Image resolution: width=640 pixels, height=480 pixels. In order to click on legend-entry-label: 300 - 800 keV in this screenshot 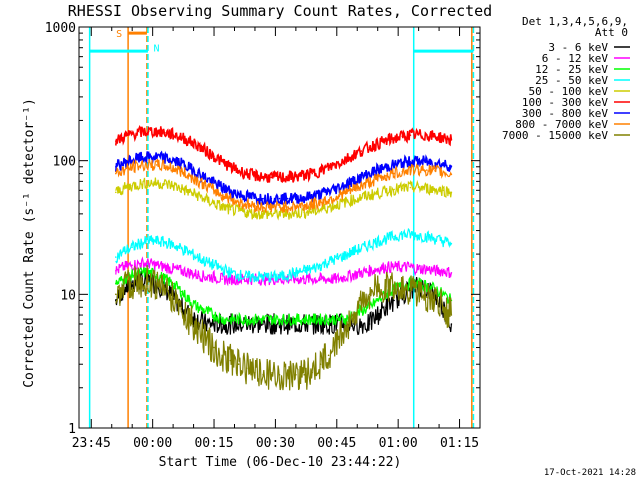, I will do `click(565, 113)`.